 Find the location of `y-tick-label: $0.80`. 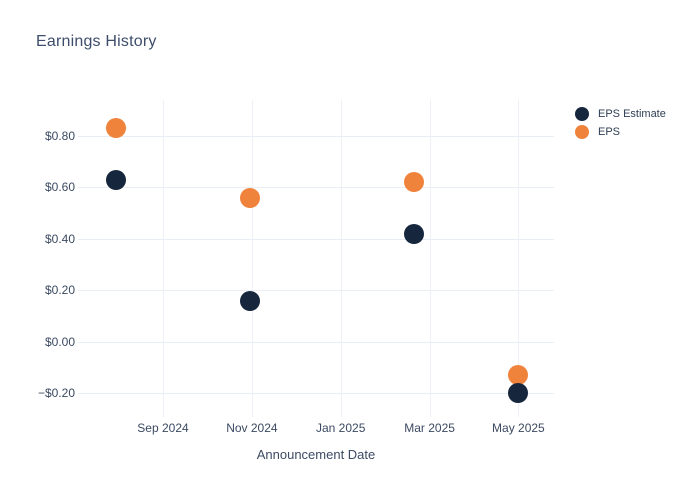

y-tick-label: $0.80 is located at coordinates (59, 136).